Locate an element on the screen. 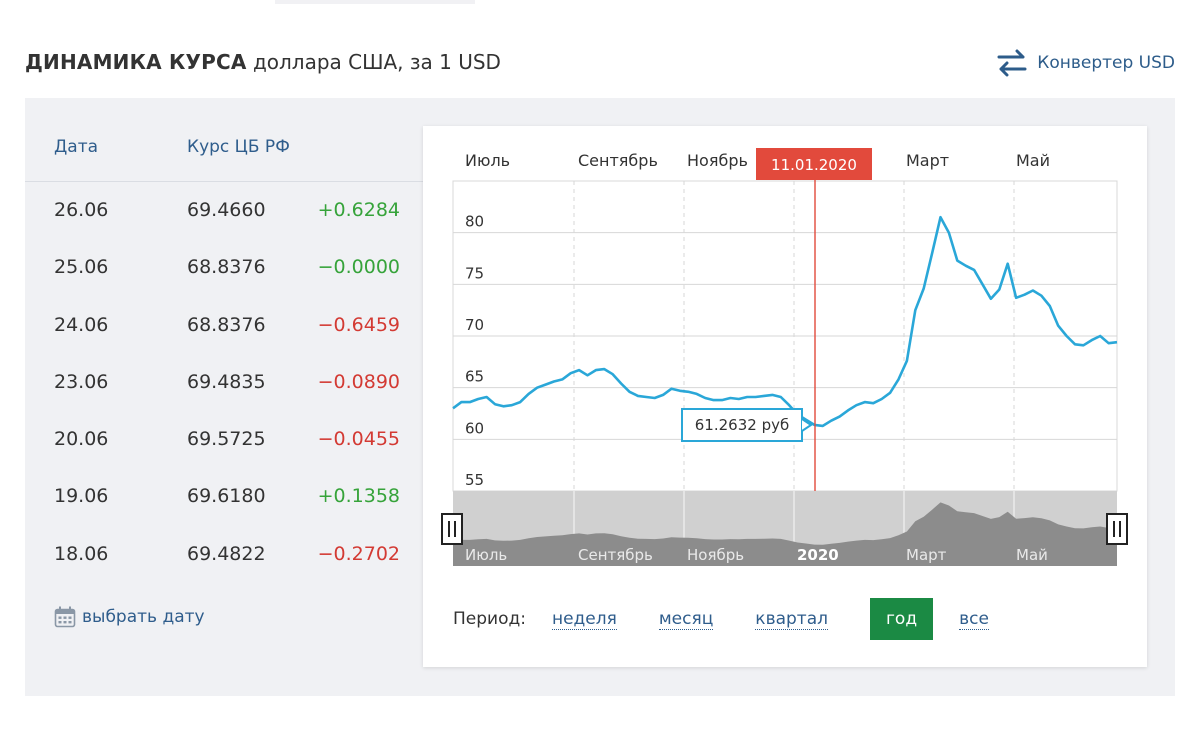 The width and height of the screenshot is (1200, 749). period-2-button: квартал is located at coordinates (791, 619).